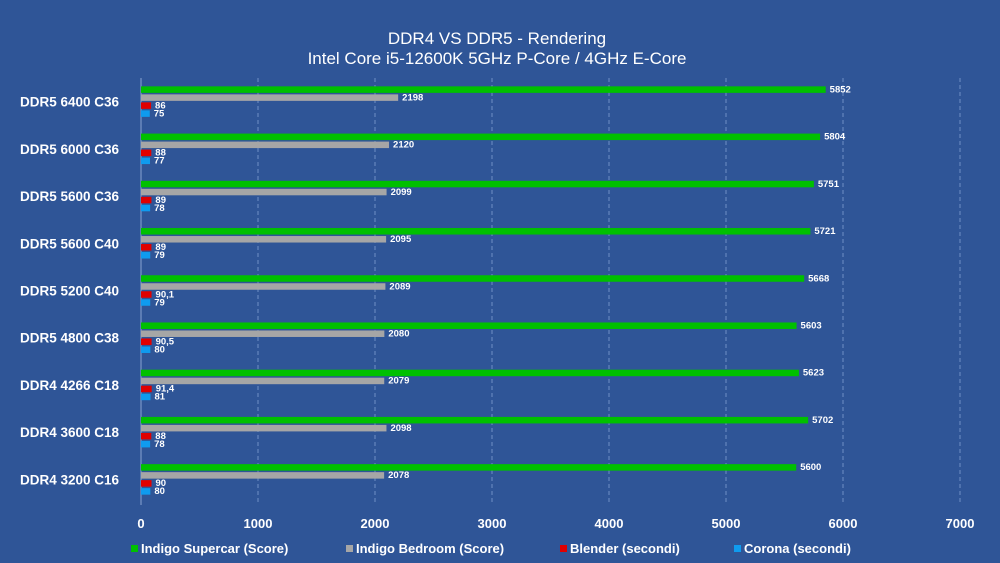 Image resolution: width=1000 pixels, height=563 pixels. I want to click on x-tick-label: 1000, so click(258, 523).